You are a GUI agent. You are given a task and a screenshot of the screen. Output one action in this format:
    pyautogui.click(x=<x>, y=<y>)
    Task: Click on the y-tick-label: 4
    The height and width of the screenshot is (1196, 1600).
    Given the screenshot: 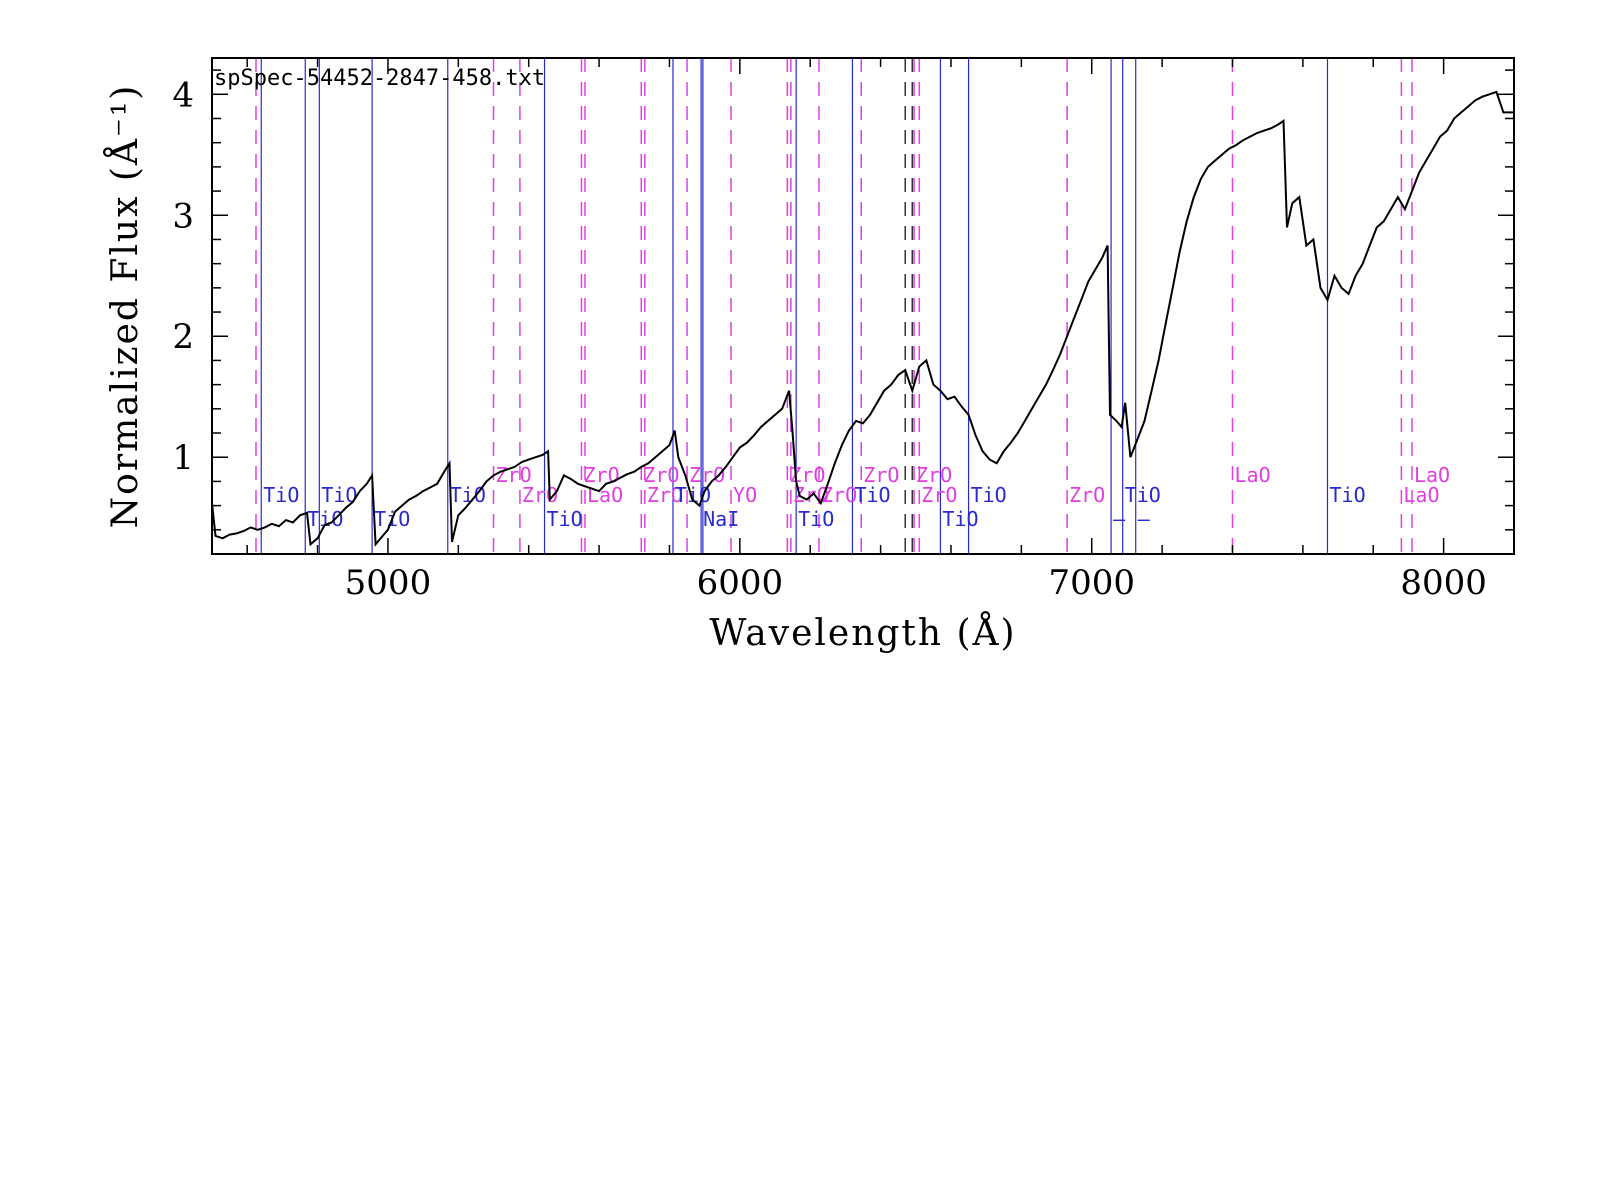 What is the action you would take?
    pyautogui.click(x=183, y=95)
    